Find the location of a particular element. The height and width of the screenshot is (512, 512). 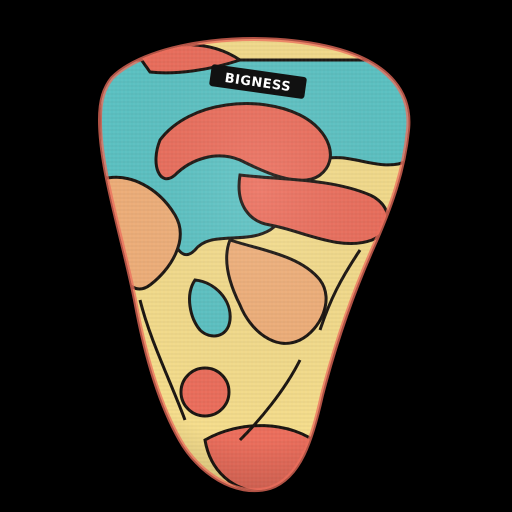

brand-label: BIGNESS is located at coordinates (258, 81).